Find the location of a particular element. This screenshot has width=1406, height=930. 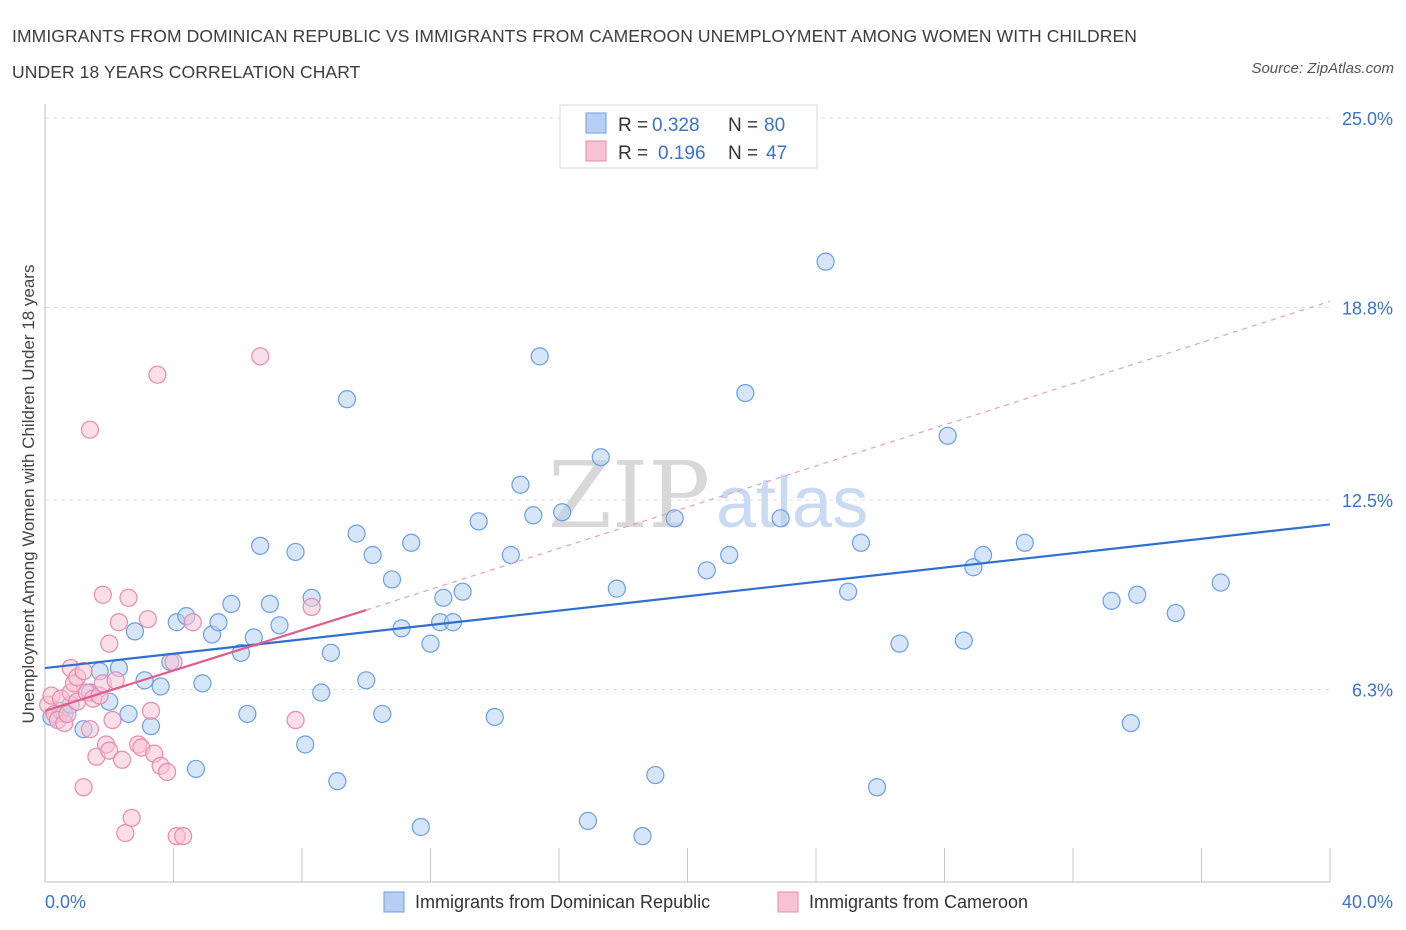

stats-legend: R = 0.328 N = 80 R = 0.196 N = 47 is located at coordinates (688, 136).